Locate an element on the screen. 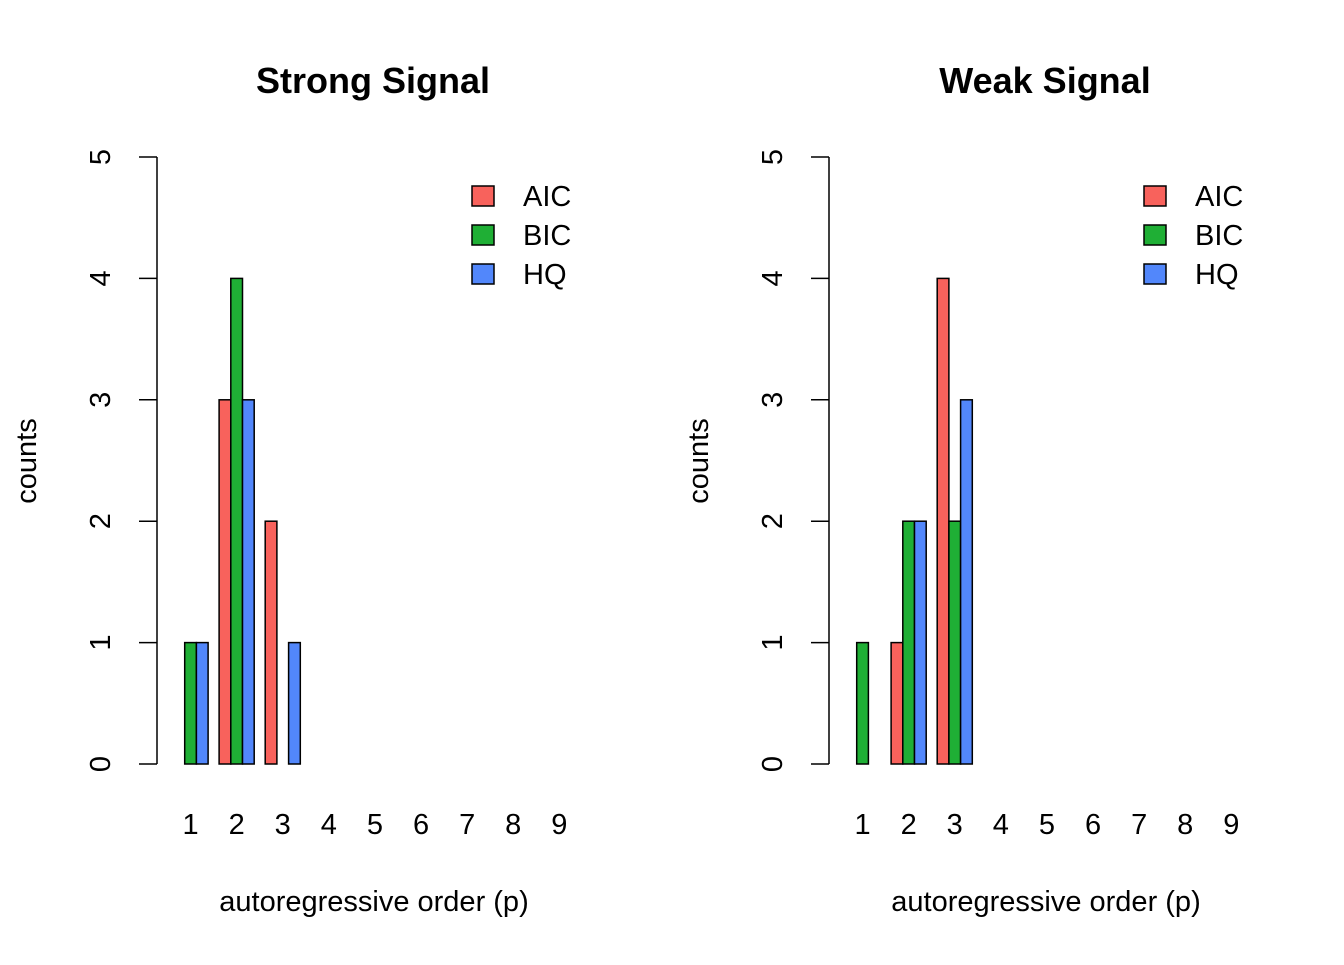 This screenshot has height=965, width=1344. chart-title: Weak Signal is located at coordinates (1044, 80).